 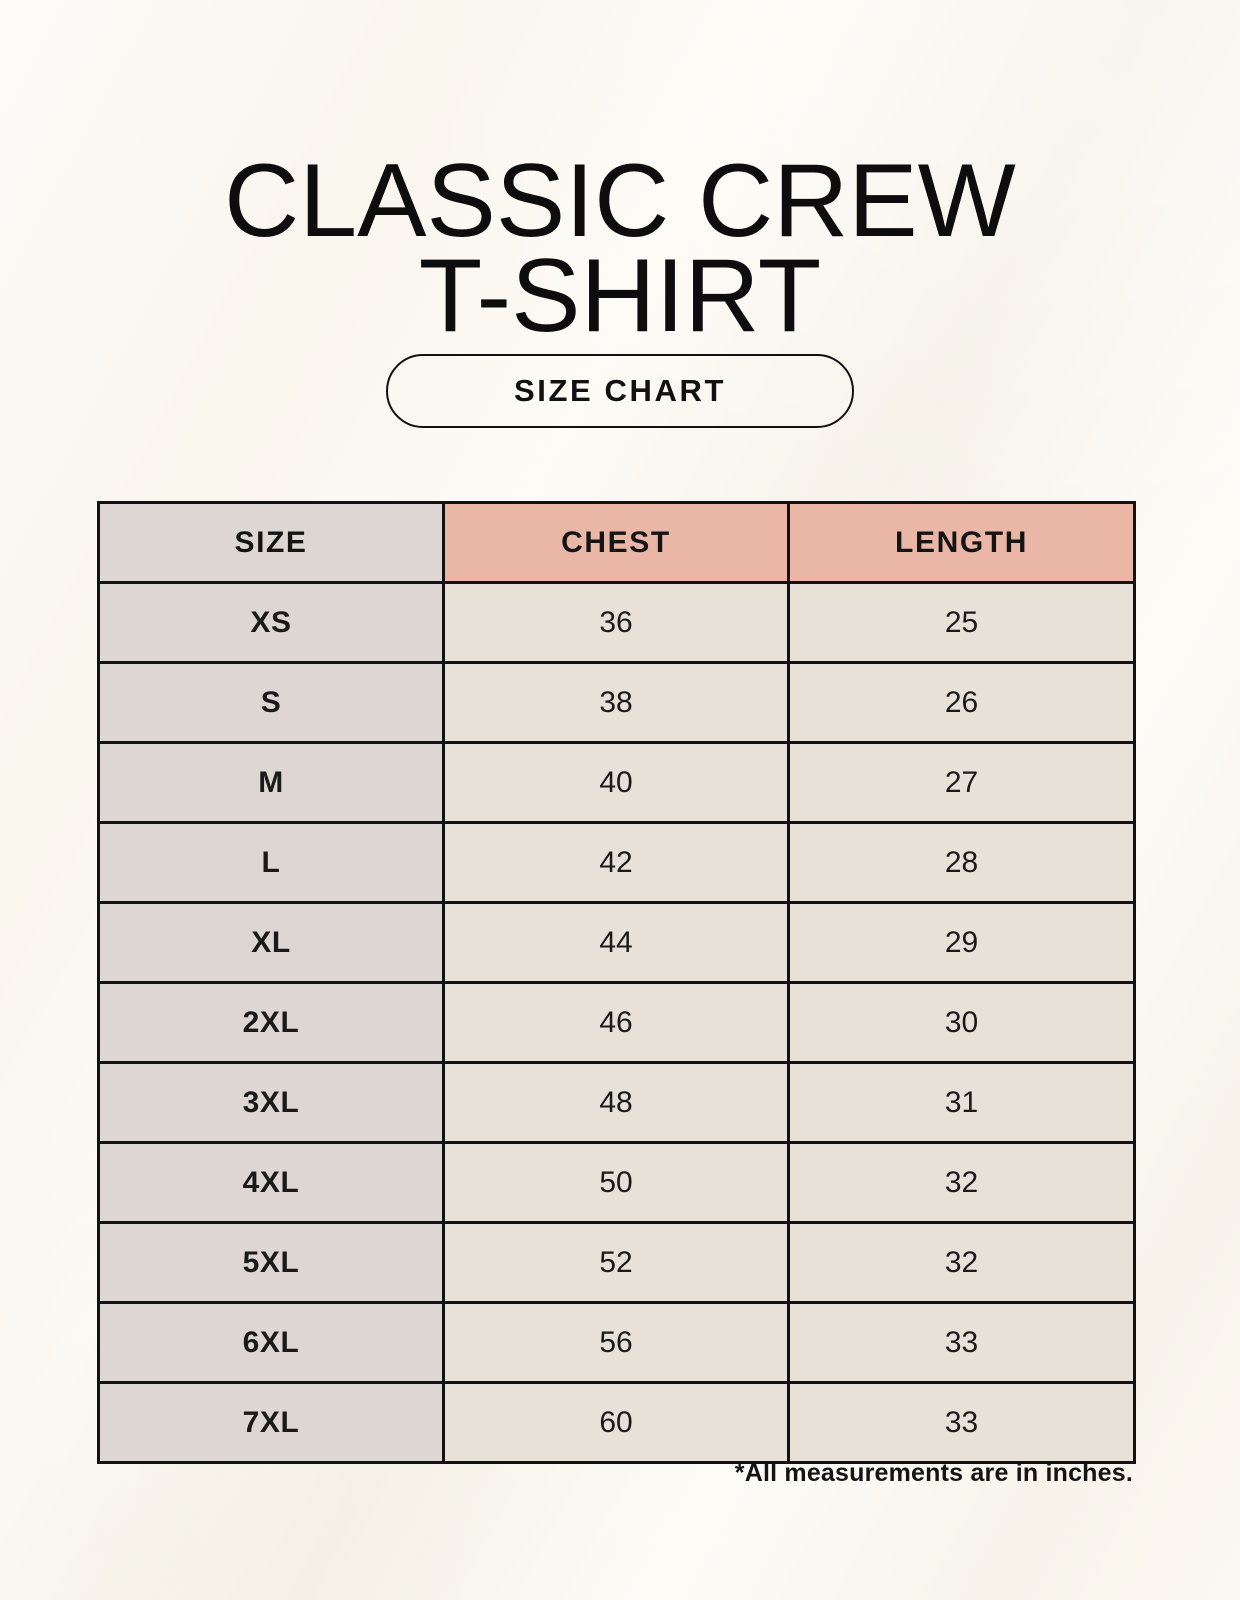 I want to click on table-row: 7XL 60 33, so click(x=616, y=1422).